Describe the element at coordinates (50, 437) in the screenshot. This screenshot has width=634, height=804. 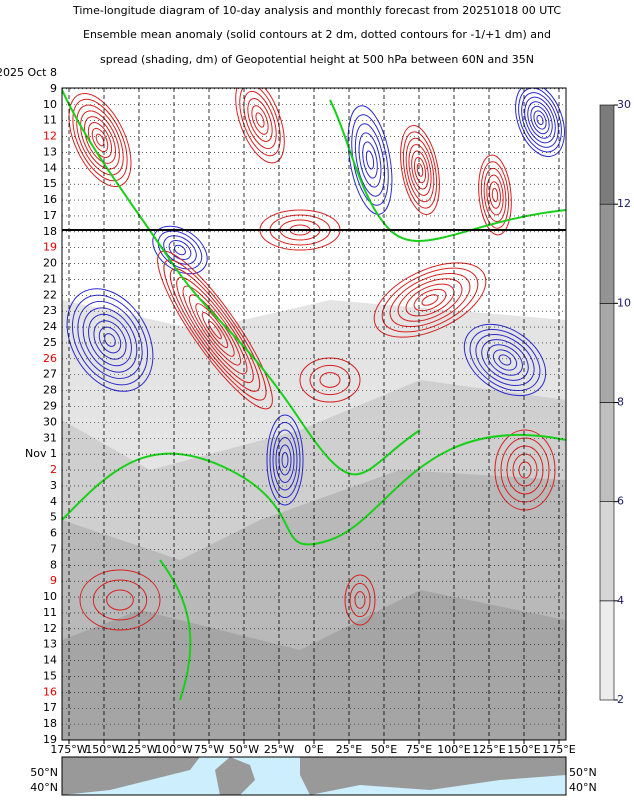
I see `y-tick-label: 31` at that location.